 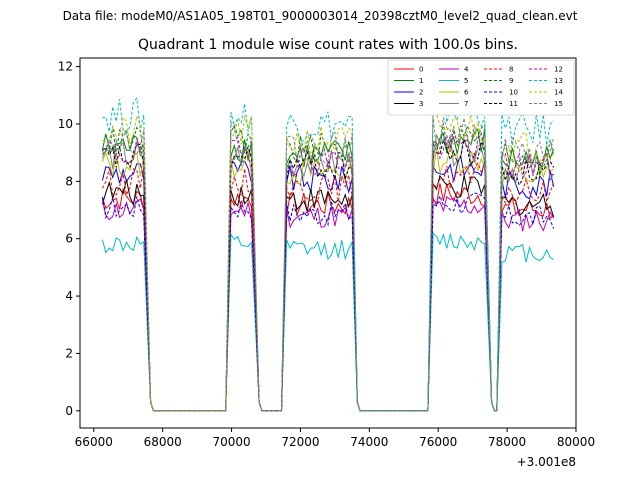 What do you see at coordinates (466, 70) in the screenshot?
I see `legend-label: 4` at bounding box center [466, 70].